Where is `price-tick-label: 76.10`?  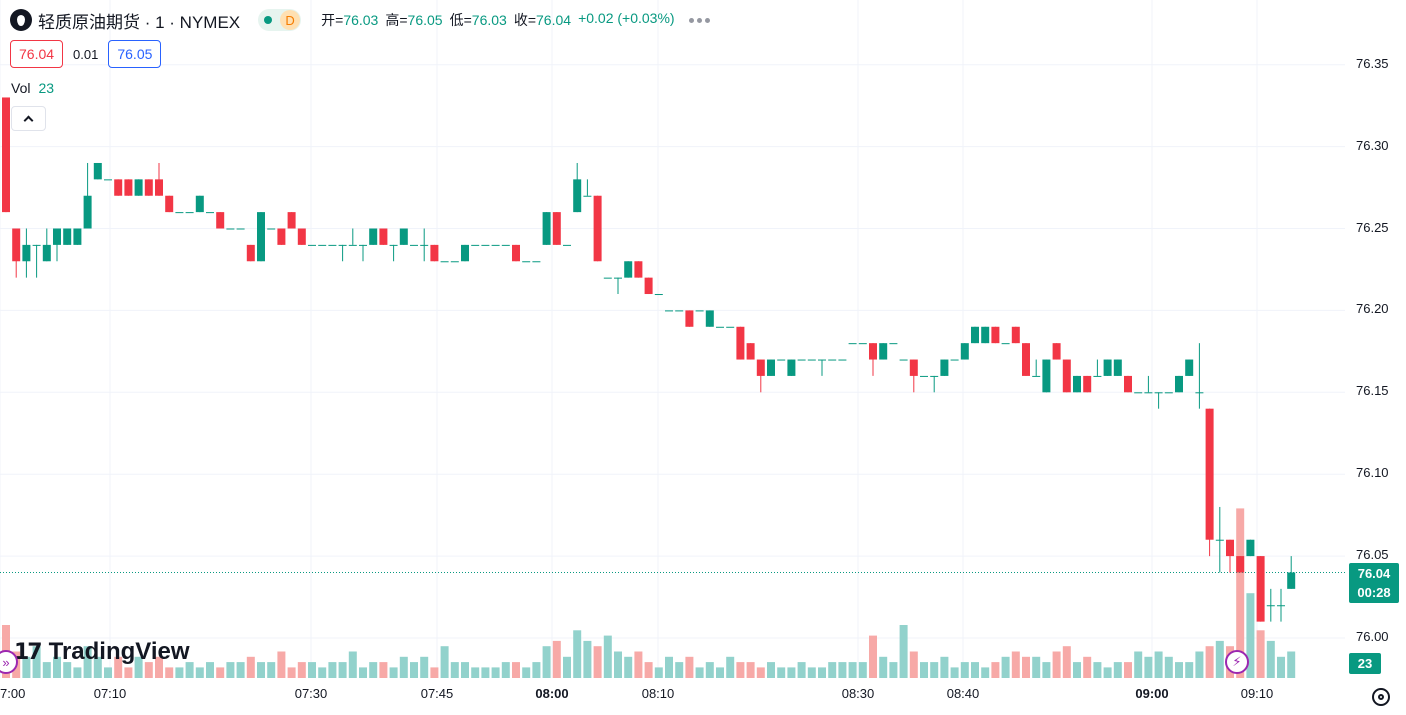 price-tick-label: 76.10 is located at coordinates (1372, 473).